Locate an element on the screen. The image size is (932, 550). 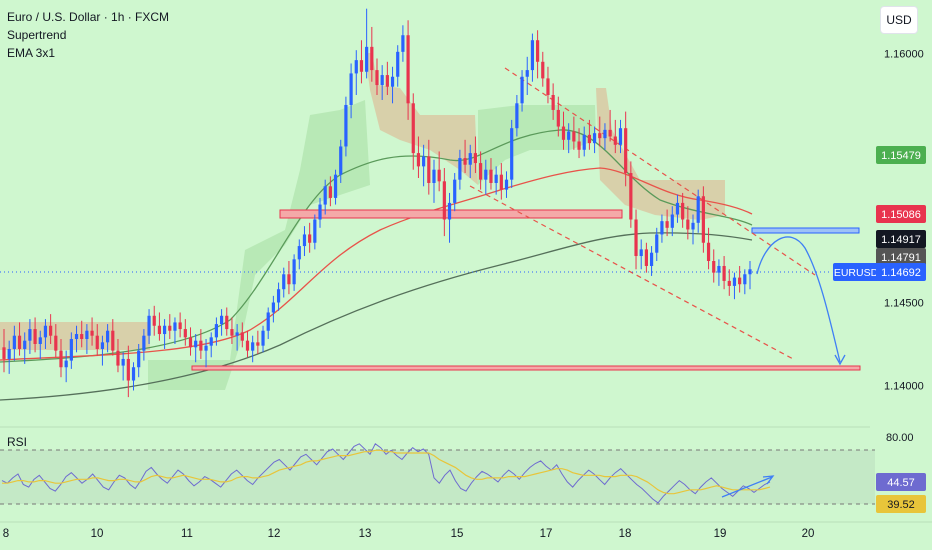
channel-upper is located at coordinates (660, 171).